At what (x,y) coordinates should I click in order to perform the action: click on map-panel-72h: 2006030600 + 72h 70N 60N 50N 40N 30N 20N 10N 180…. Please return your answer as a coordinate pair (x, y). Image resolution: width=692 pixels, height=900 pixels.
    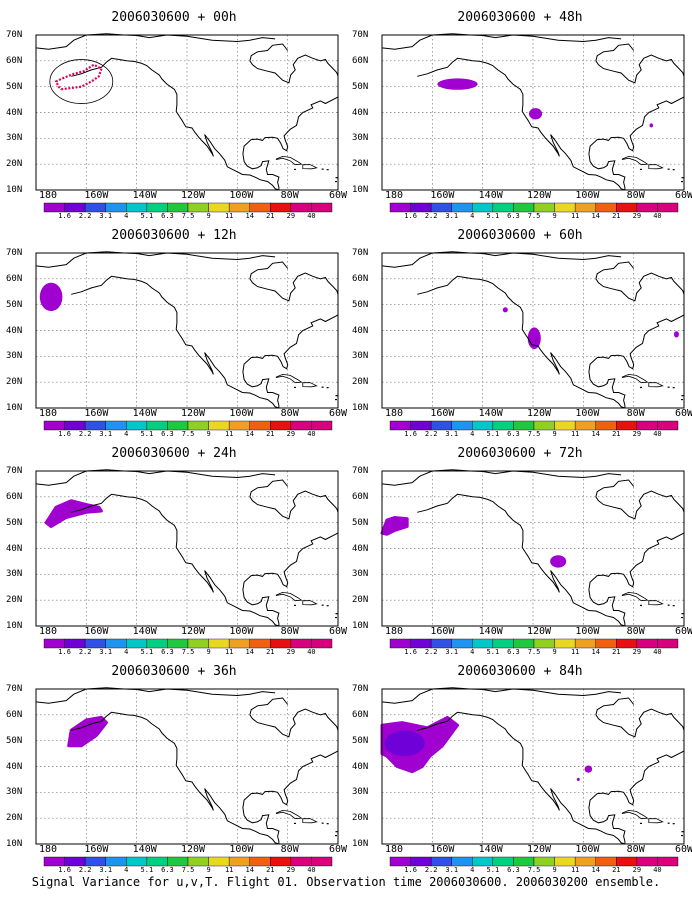
    Looking at the image, I should click on (521, 548).